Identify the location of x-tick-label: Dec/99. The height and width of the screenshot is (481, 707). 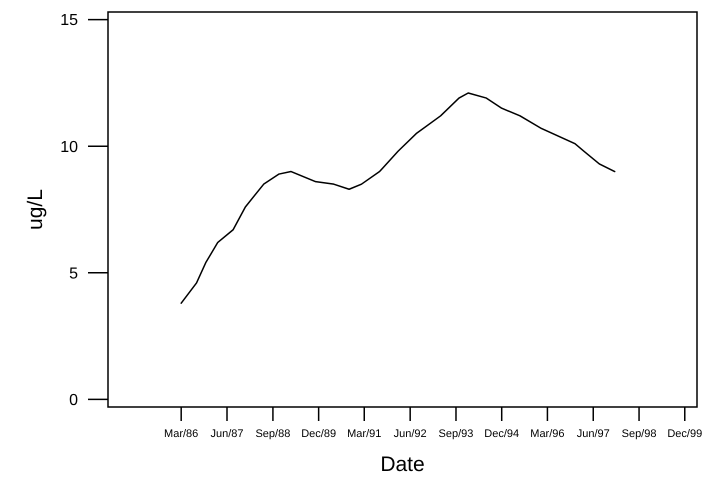
(684, 434).